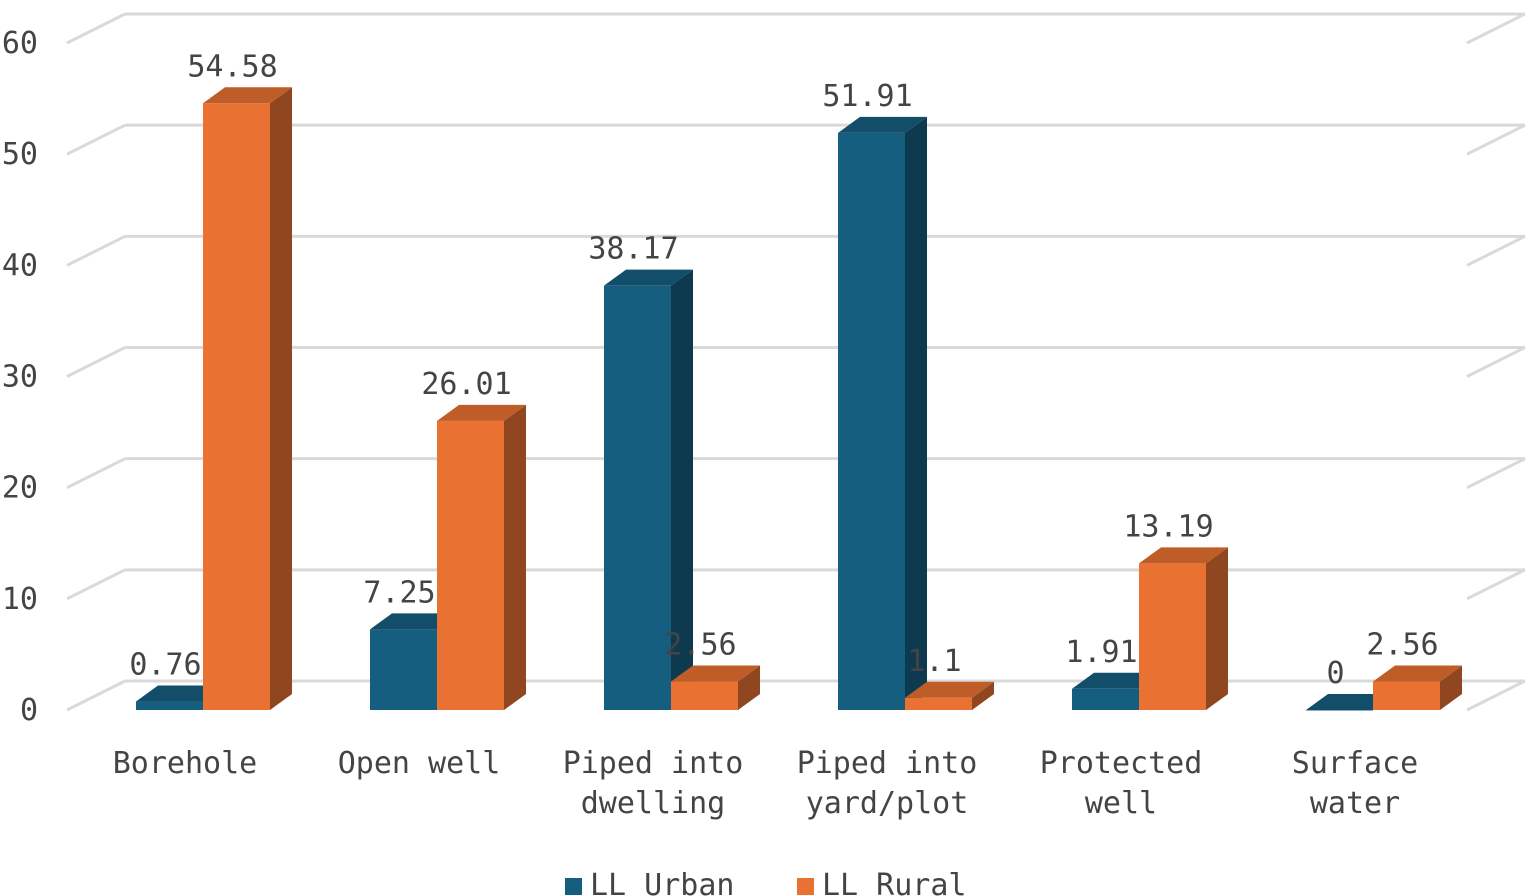  Describe the element at coordinates (20, 154) in the screenshot. I see `y-tick-label: 50` at that location.